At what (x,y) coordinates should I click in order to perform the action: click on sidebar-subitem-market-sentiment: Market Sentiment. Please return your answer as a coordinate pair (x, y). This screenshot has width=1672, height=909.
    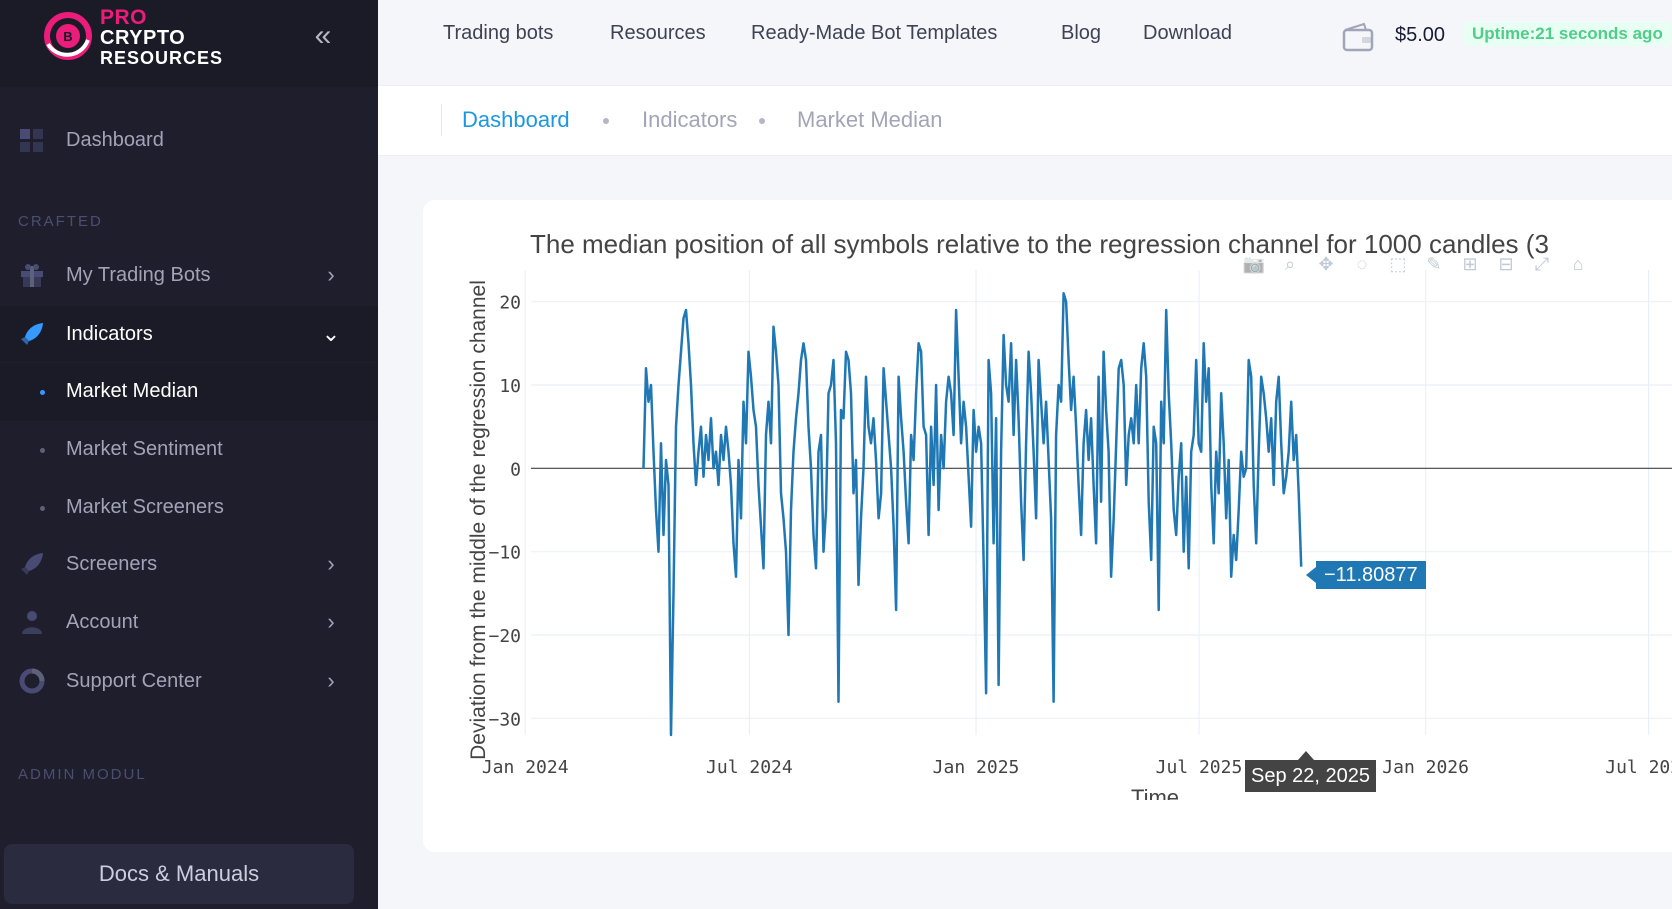
    Looking at the image, I should click on (189, 450).